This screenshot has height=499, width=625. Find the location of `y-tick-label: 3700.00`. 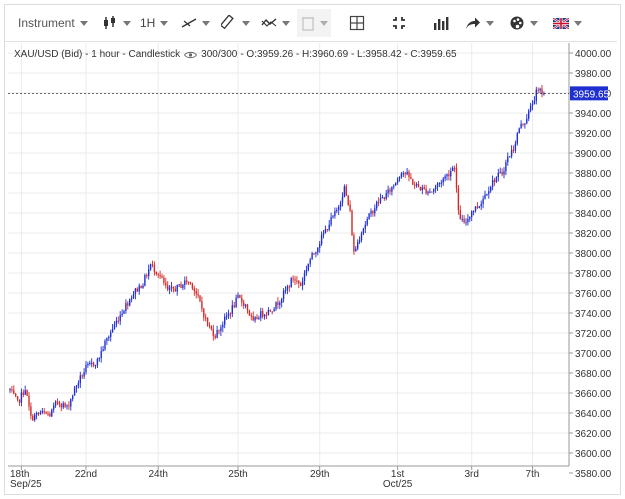

y-tick-label: 3700.00 is located at coordinates (593, 354).